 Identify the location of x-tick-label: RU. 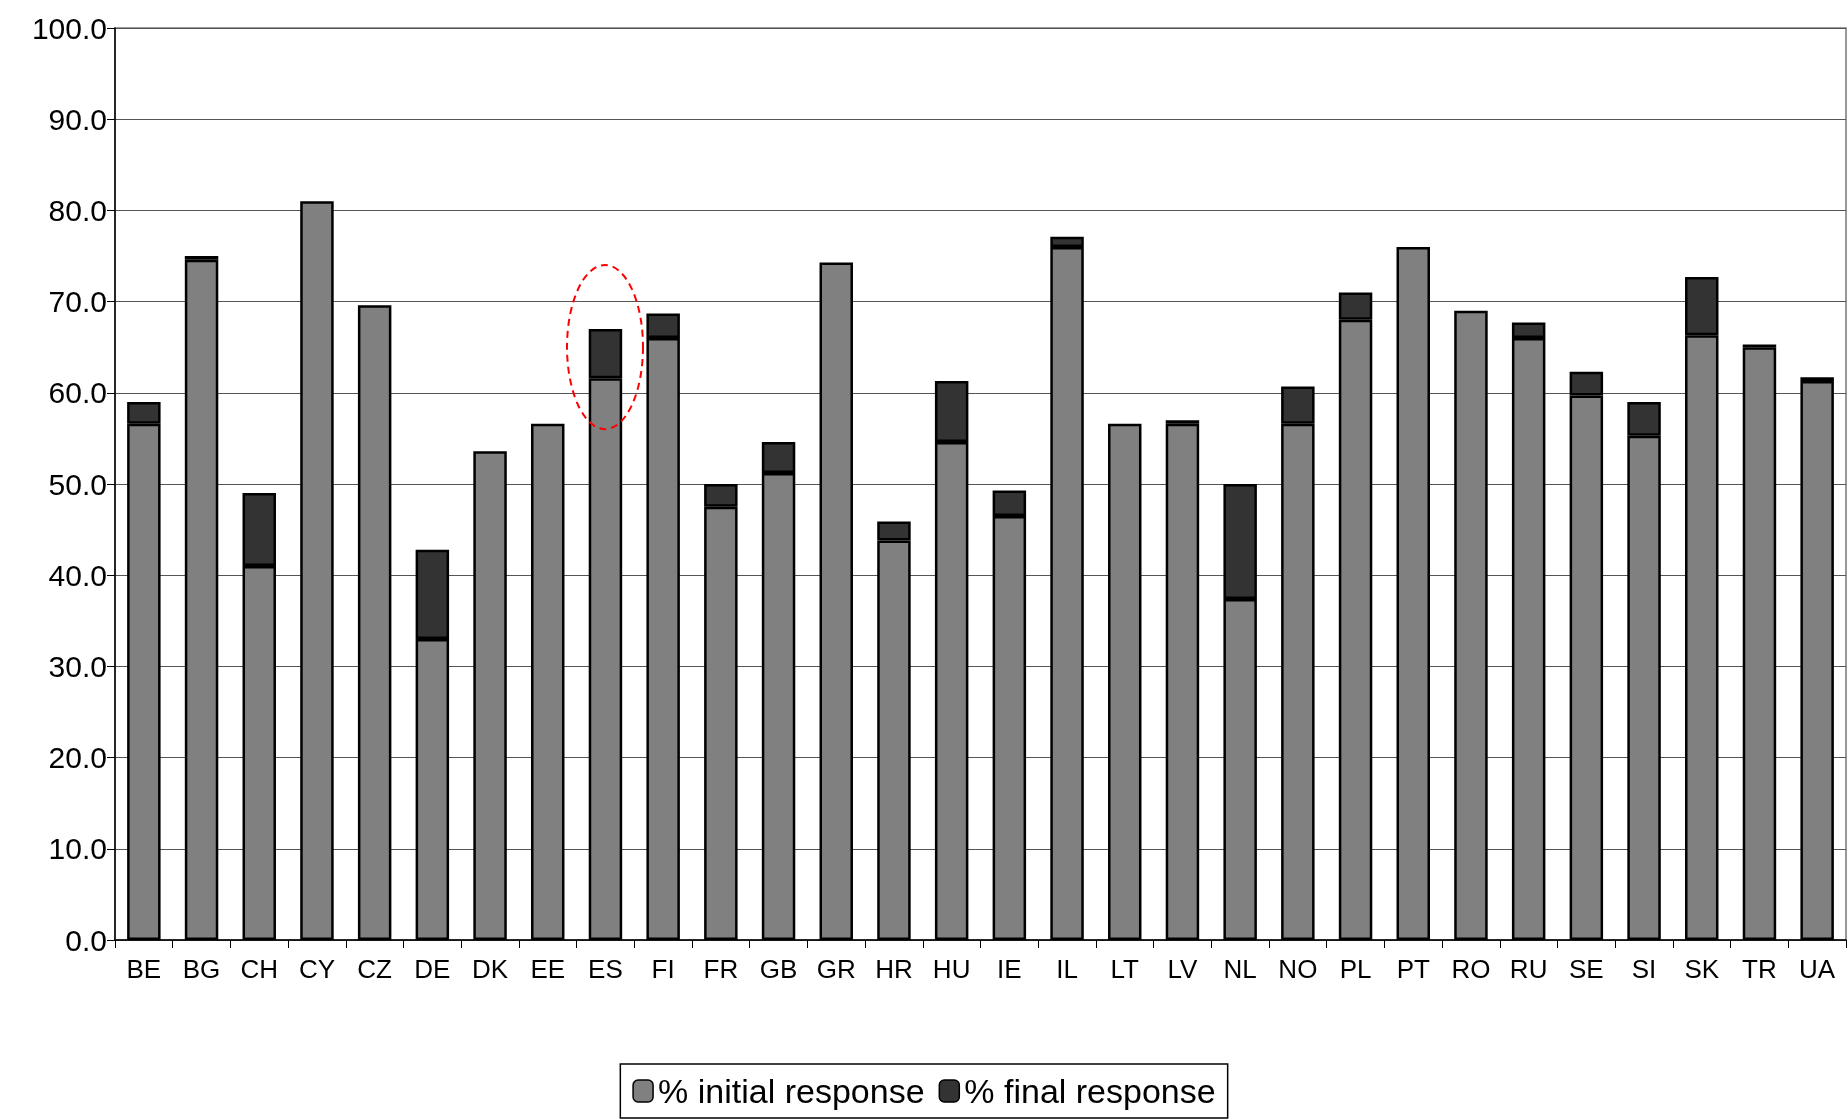
(1528, 969).